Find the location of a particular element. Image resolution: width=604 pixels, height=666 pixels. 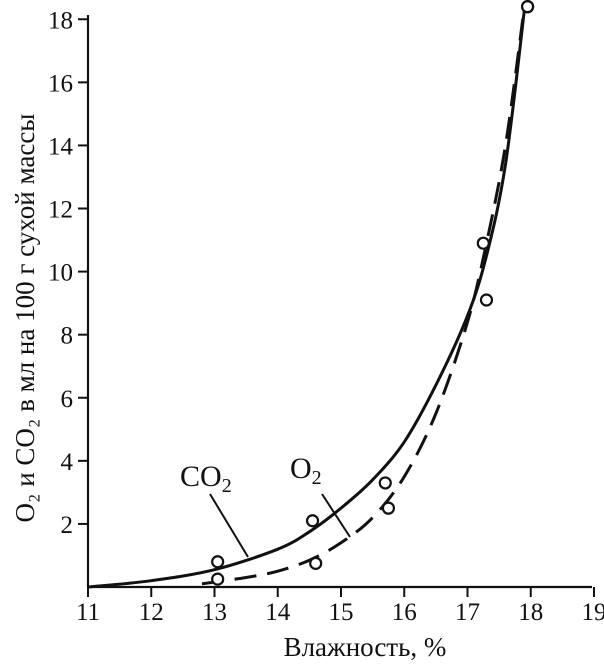

o2-series-label: O2 is located at coordinates (306, 470).